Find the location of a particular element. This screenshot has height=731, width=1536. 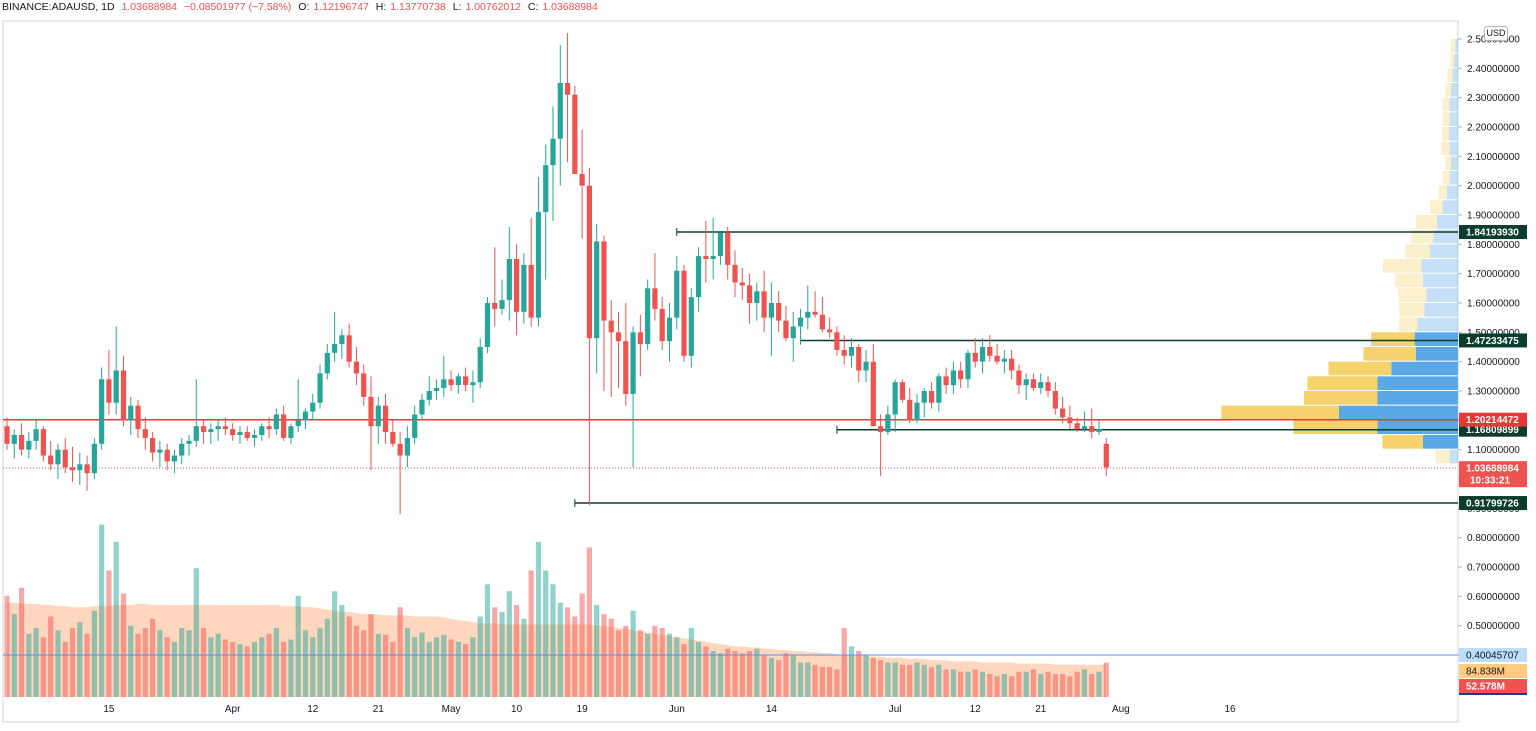

symbol-name: BINANCE:ADAUSD, 1D is located at coordinates (58, 7).